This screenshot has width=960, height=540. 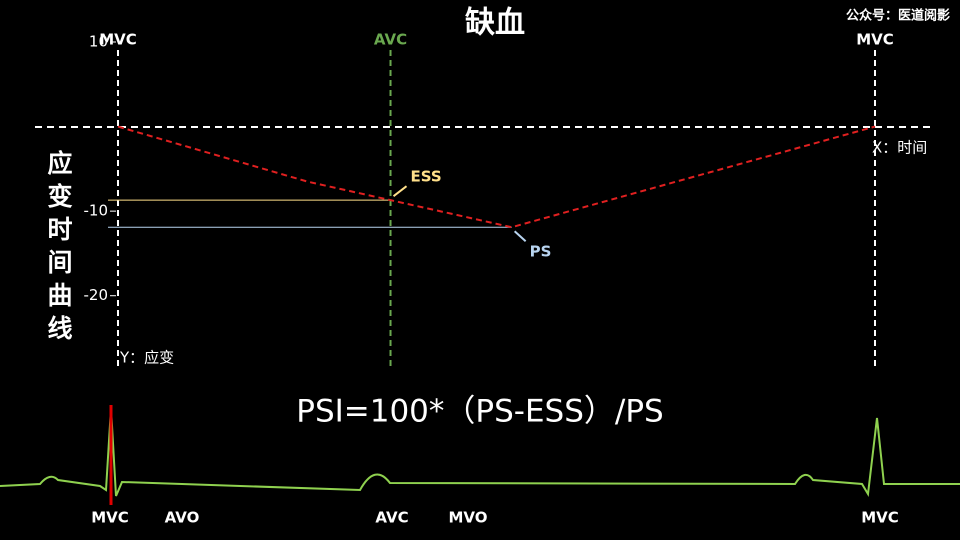 What do you see at coordinates (96, 211) in the screenshot?
I see `y-tick-label: -10` at bounding box center [96, 211].